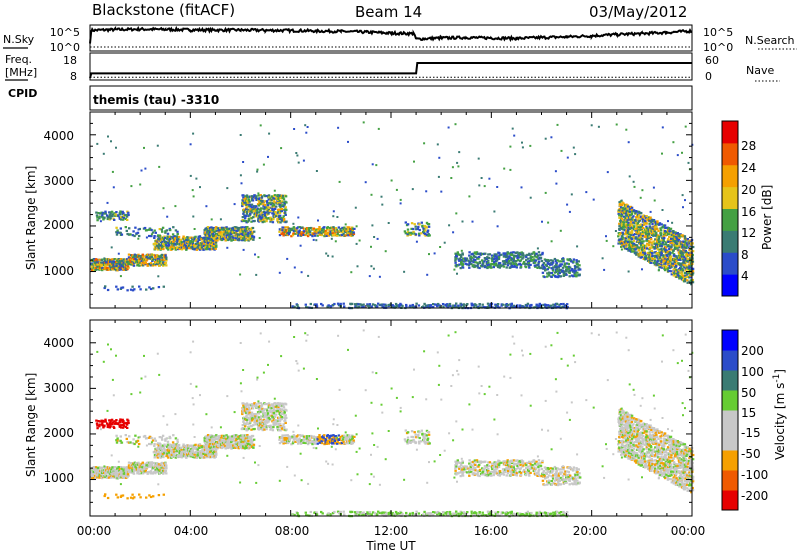 The image size is (800, 554). I want to click on vel-cbar-tick-m15: -15, so click(751, 433).